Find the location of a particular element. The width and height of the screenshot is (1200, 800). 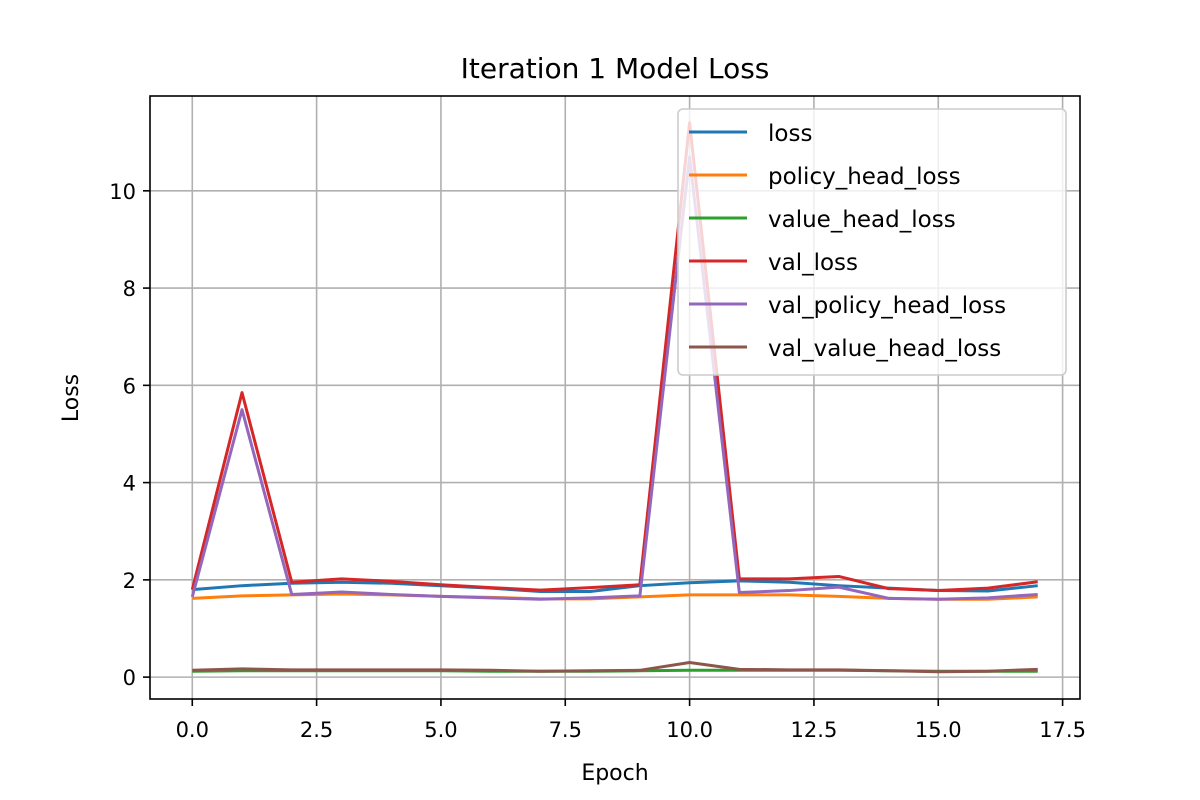

y-tick-label: 0 is located at coordinates (129, 678).